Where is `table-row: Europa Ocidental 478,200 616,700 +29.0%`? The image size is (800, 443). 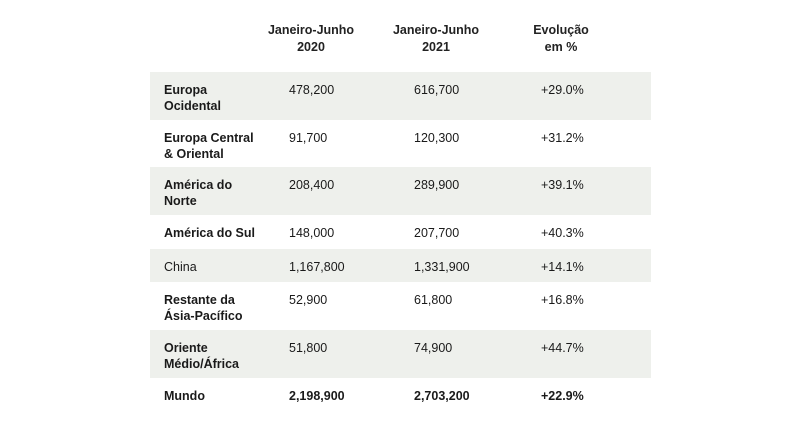
table-row: Europa Ocidental 478,200 616,700 +29.0% is located at coordinates (400, 96).